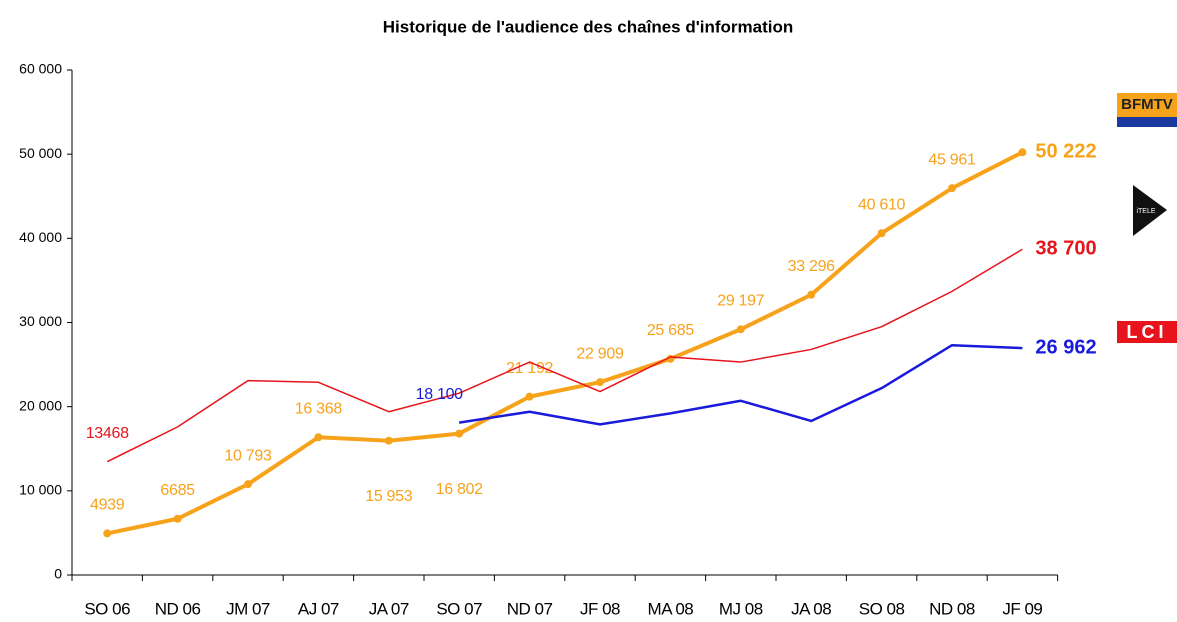 The image size is (1177, 622). What do you see at coordinates (40, 321) in the screenshot?
I see `y-tick-label: 30 000` at bounding box center [40, 321].